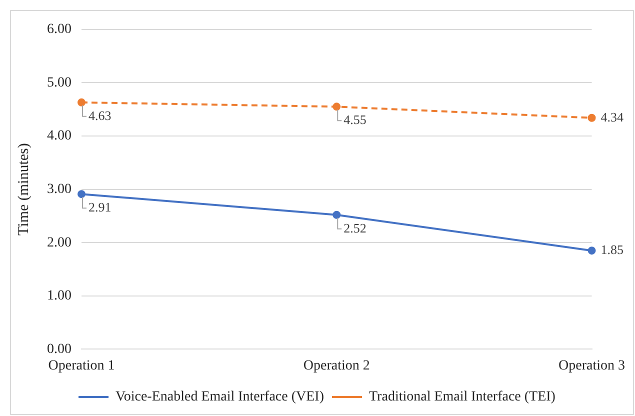 Image resolution: width=635 pixels, height=416 pixels. Describe the element at coordinates (612, 116) in the screenshot. I see `data-label: 4.34` at that location.